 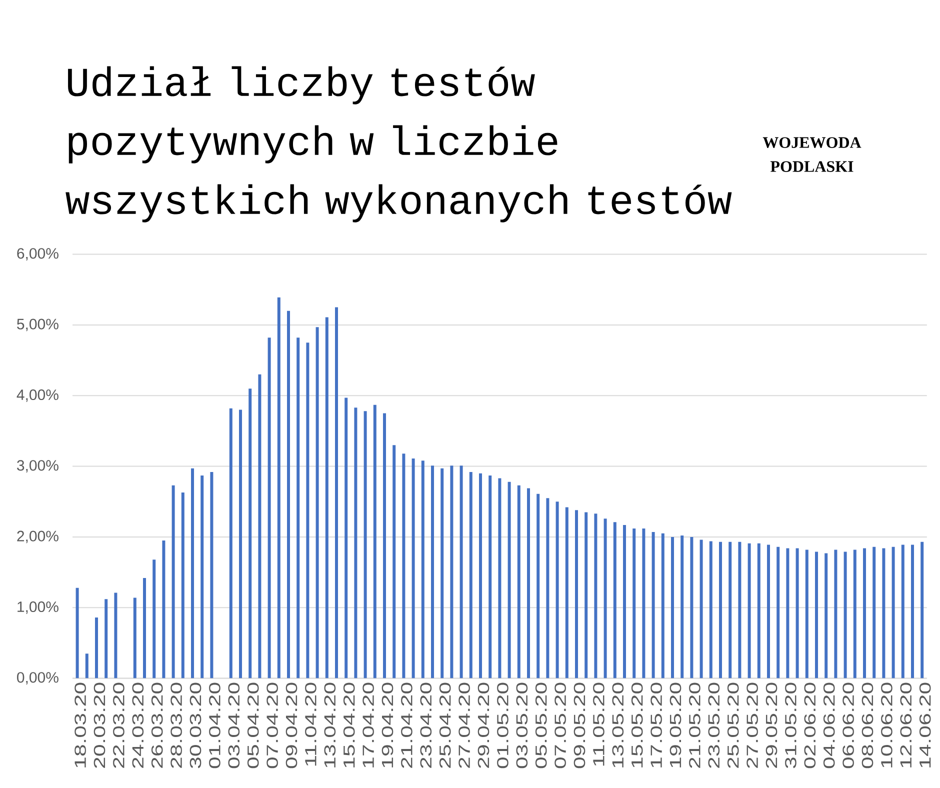 What do you see at coordinates (906, 725) in the screenshot?
I see `x-tick-label: 12.06.20` at bounding box center [906, 725].